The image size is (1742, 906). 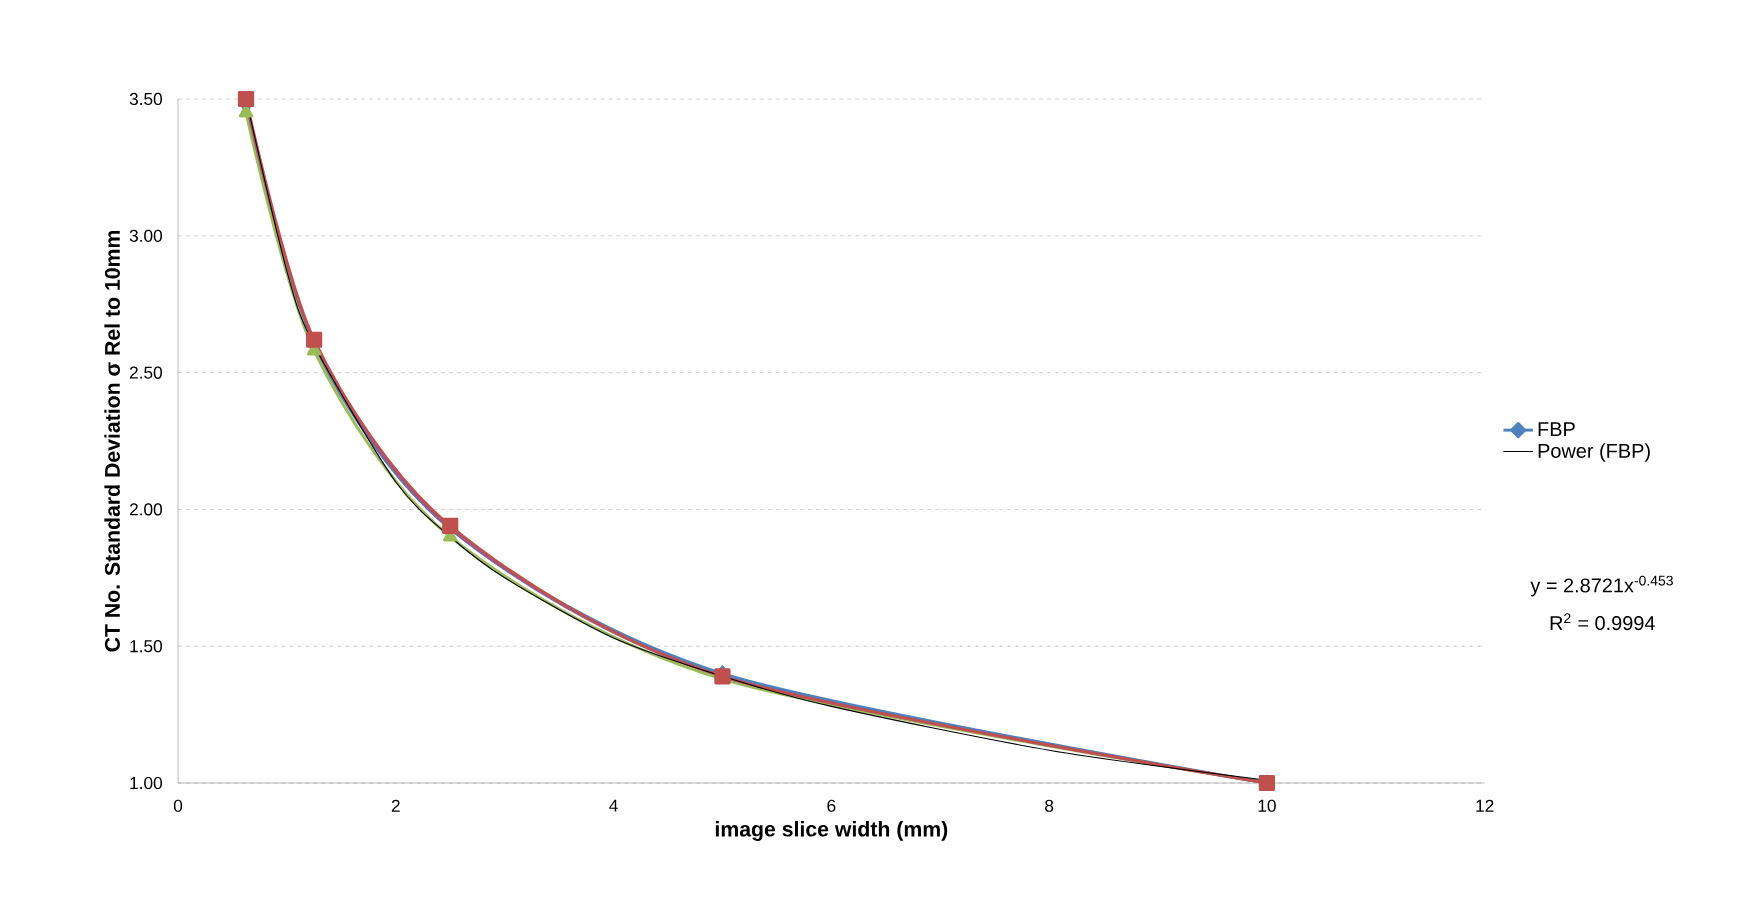 I want to click on y-tick-label: 3.50, so click(x=146, y=99).